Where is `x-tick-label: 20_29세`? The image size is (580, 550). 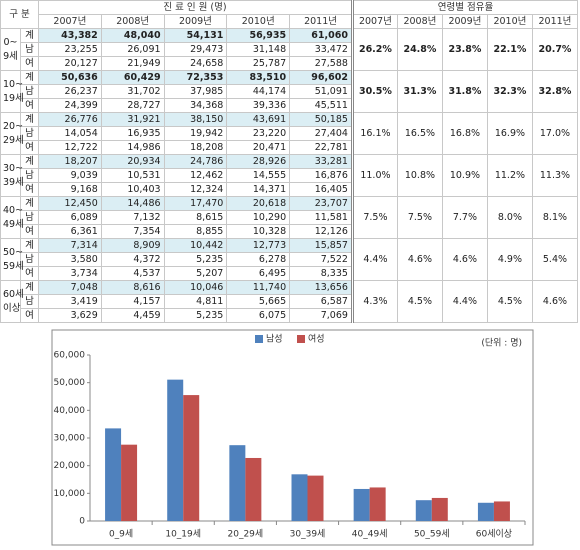 x-tick-label: 20_29세 is located at coordinates (246, 534).